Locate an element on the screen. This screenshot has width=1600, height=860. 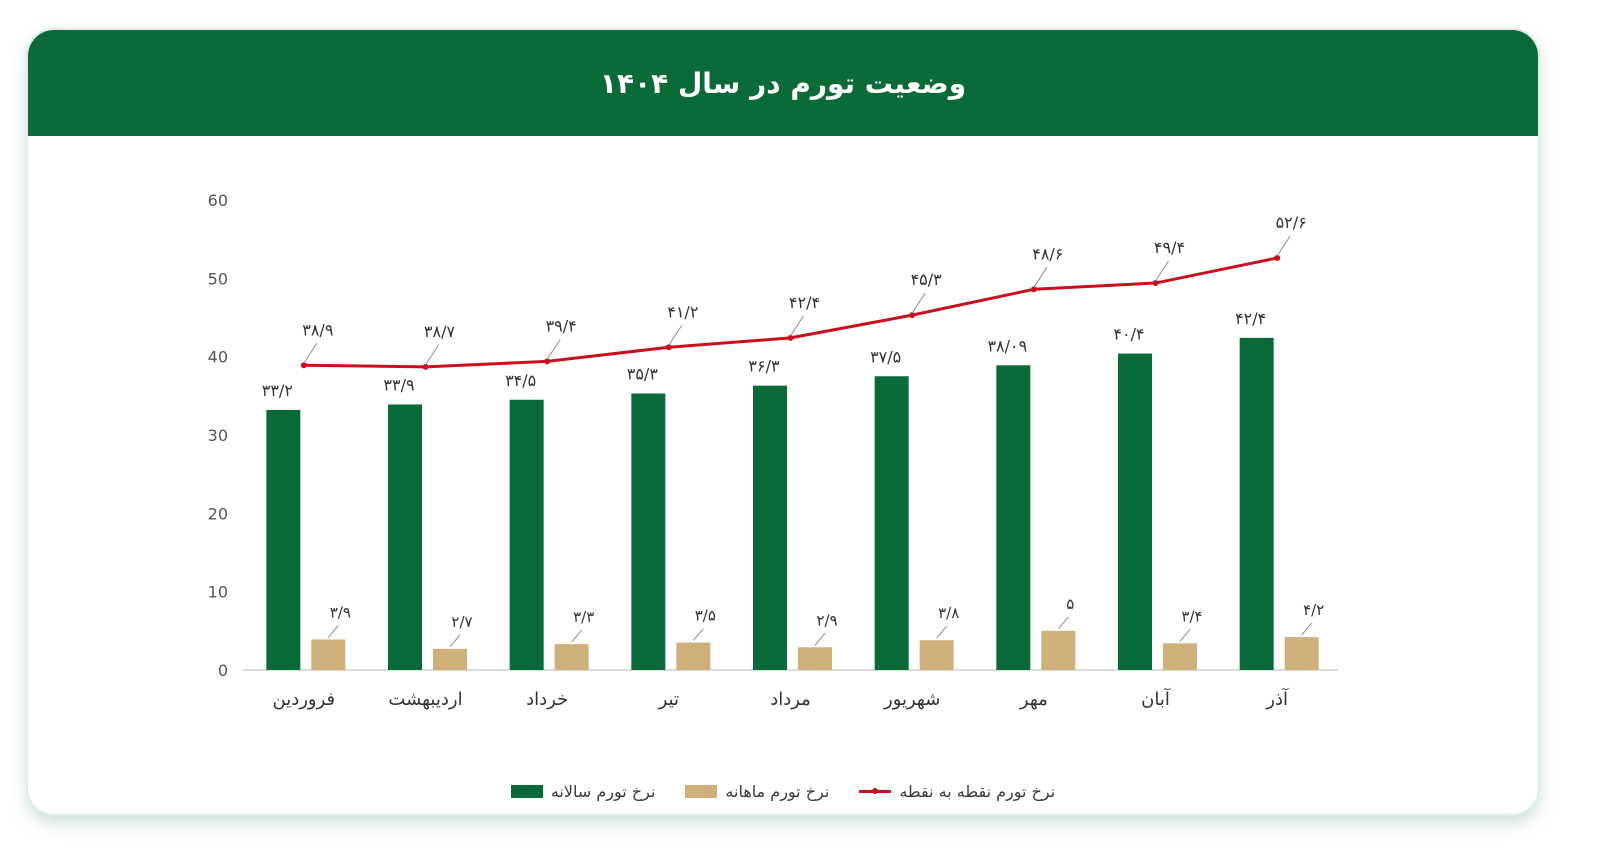
data-label-point: ۴۸/۶ is located at coordinates (1047, 253).